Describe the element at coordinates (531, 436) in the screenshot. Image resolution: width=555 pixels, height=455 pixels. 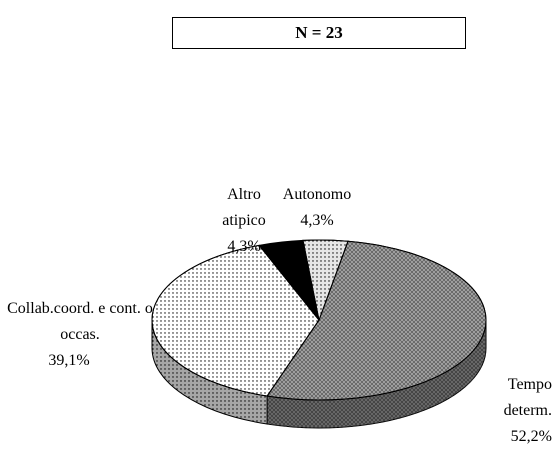
I see `value-label: 52,2%` at that location.